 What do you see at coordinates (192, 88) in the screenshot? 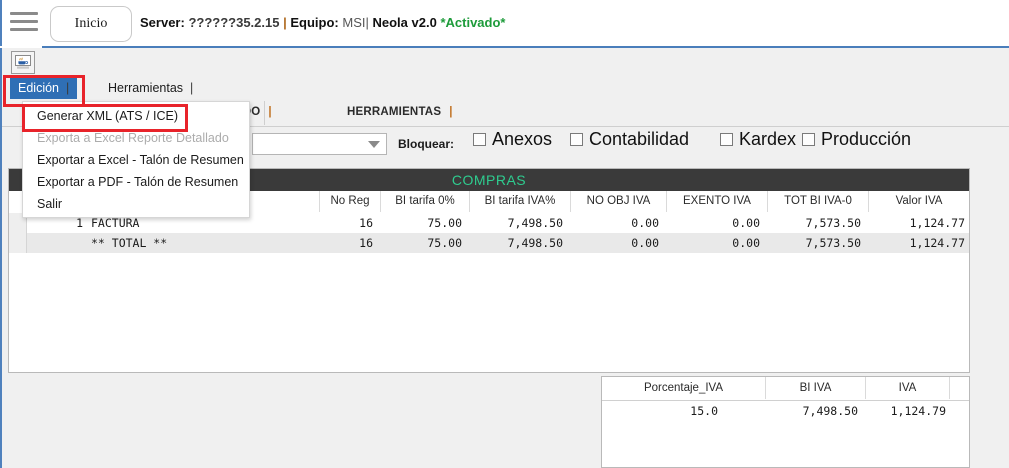
I see `menu-item-herramientas-pipe: |` at bounding box center [192, 88].